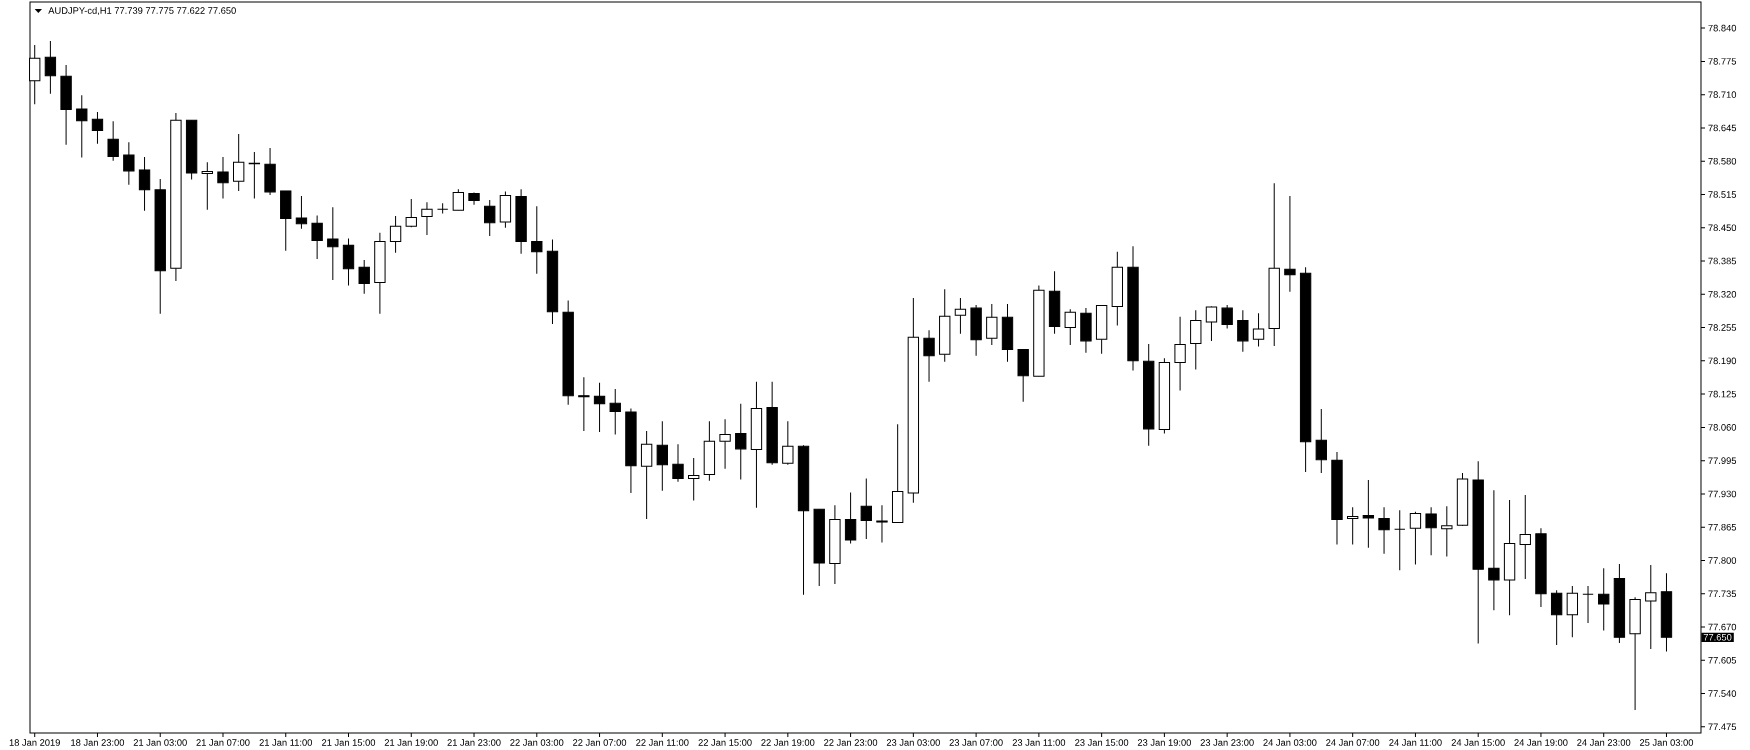  What do you see at coordinates (1722, 161) in the screenshot?
I see `y-tick-label: 78.580` at bounding box center [1722, 161].